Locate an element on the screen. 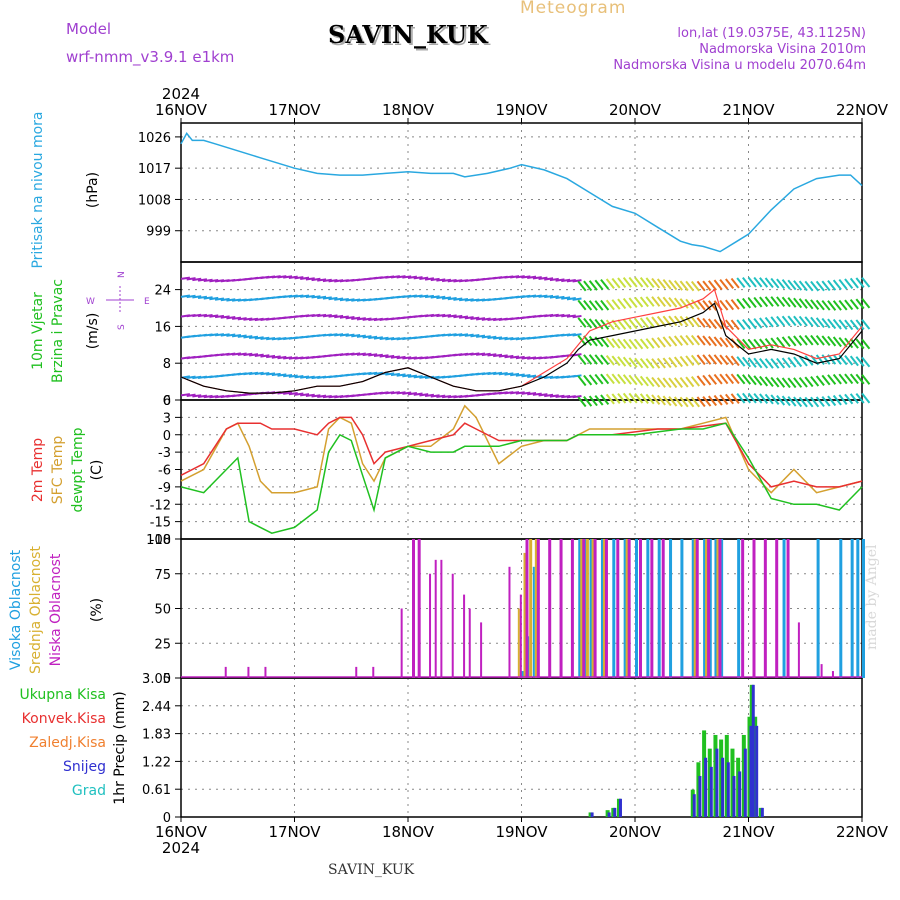 The image size is (900, 900). snow-bar is located at coordinates (757, 771).